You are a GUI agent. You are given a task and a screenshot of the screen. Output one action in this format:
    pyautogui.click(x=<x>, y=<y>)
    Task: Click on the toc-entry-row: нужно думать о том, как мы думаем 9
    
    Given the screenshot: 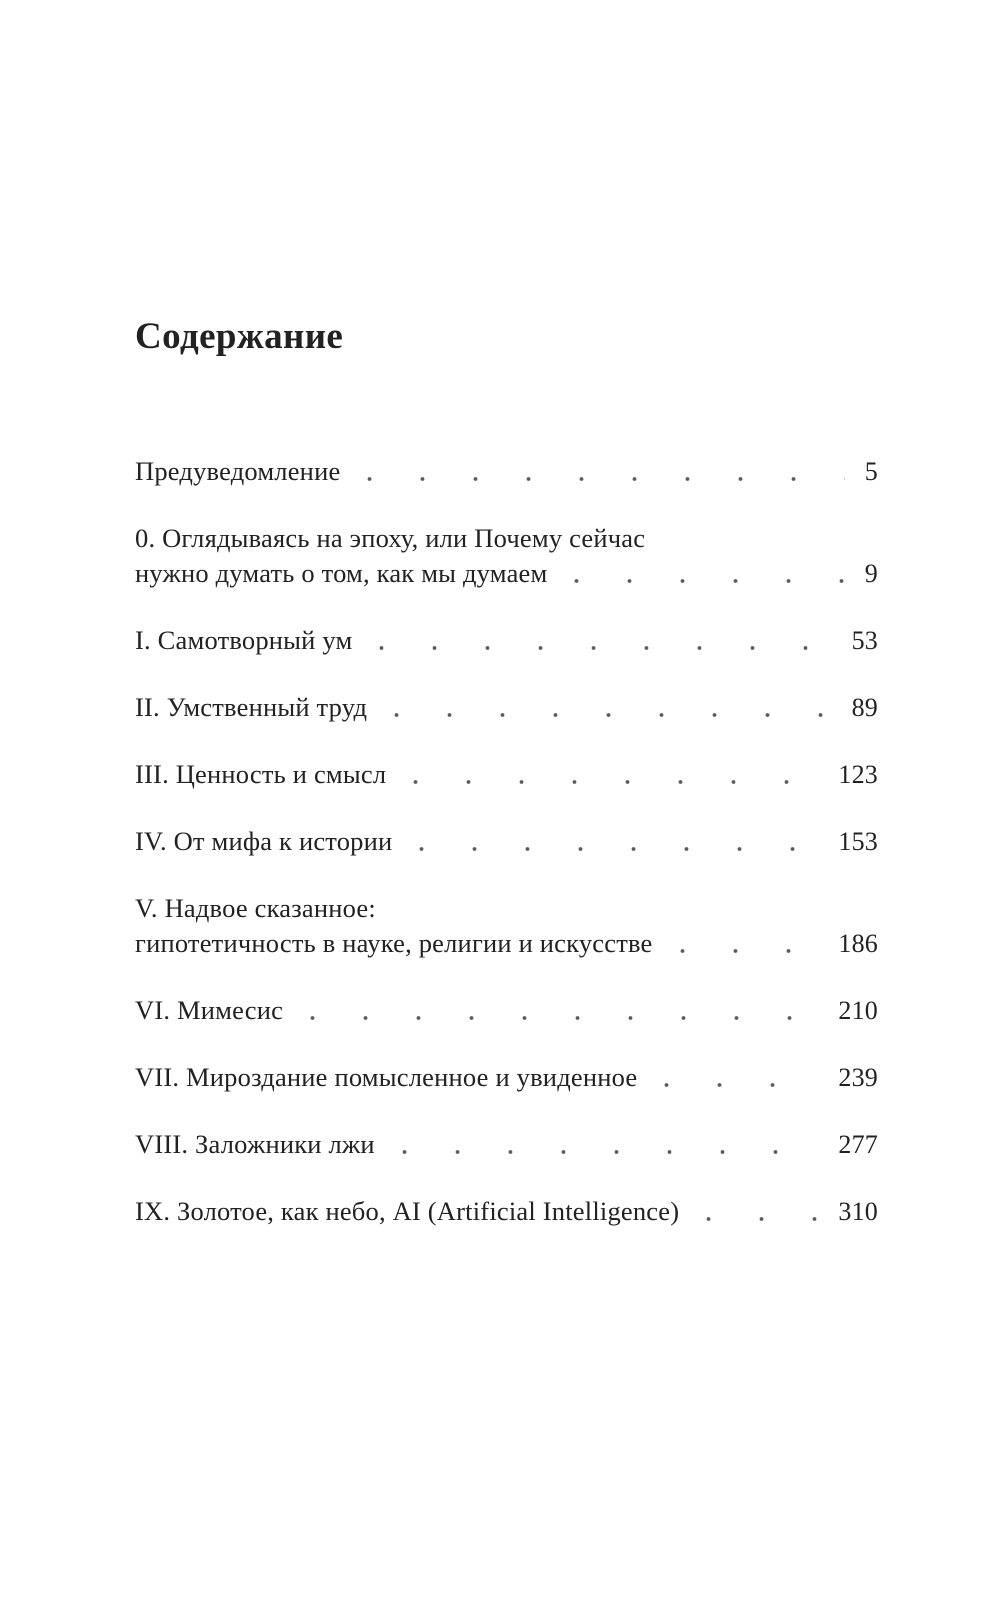 What is the action you would take?
    pyautogui.click(x=506, y=573)
    